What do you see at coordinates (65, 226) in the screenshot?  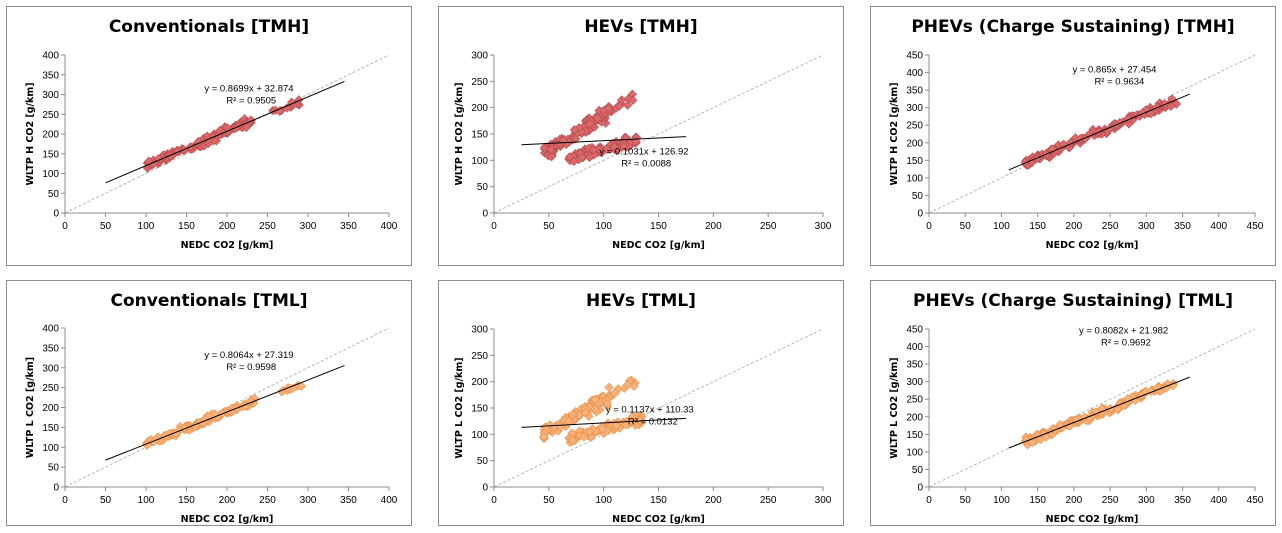 I see `x-tick-label: 0` at bounding box center [65, 226].